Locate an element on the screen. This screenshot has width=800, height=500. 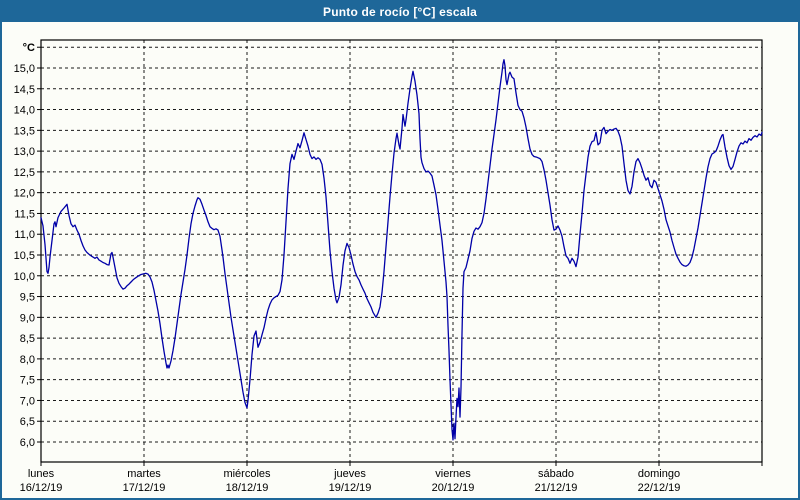
day-date-label: 16/12/19 is located at coordinates (41, 488).